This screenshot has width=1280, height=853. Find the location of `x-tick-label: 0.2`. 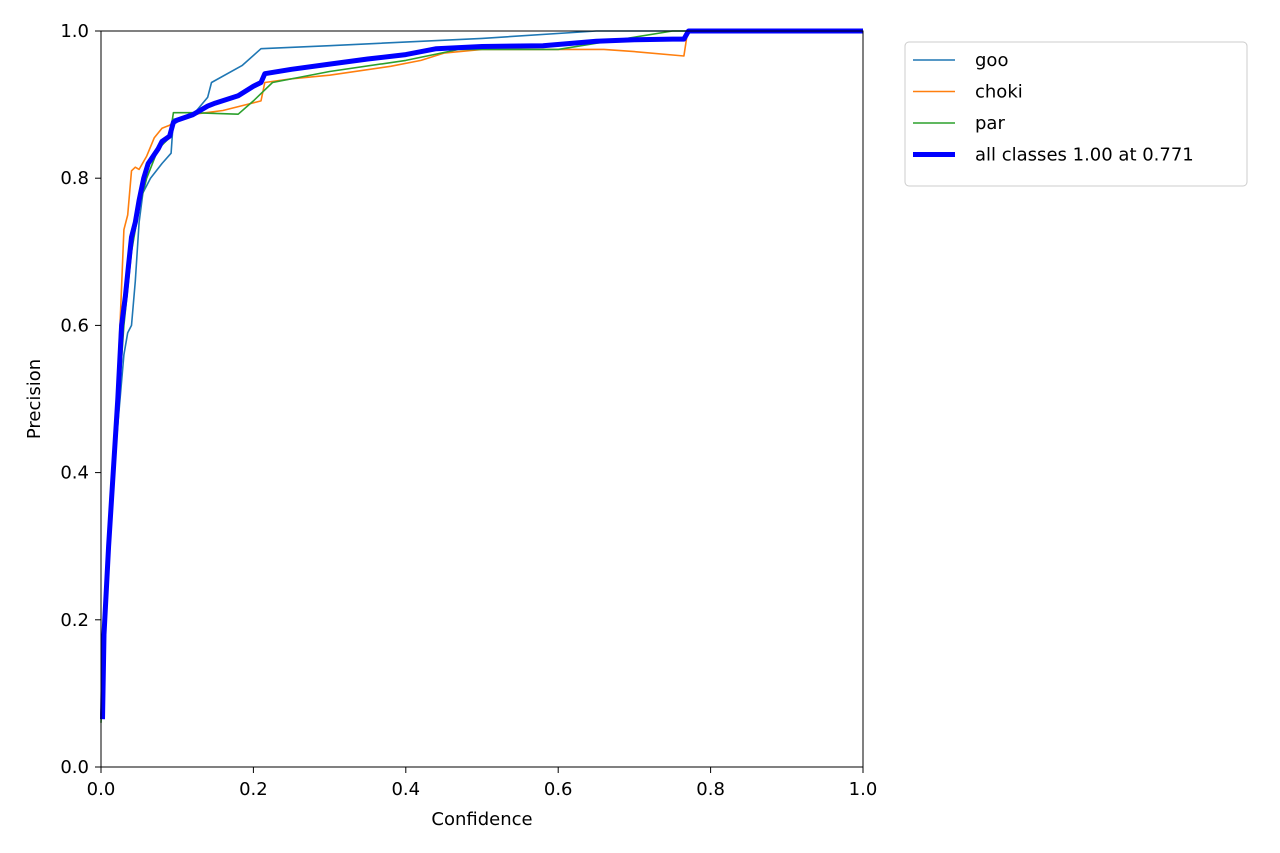

x-tick-label: 0.2 is located at coordinates (253, 789).